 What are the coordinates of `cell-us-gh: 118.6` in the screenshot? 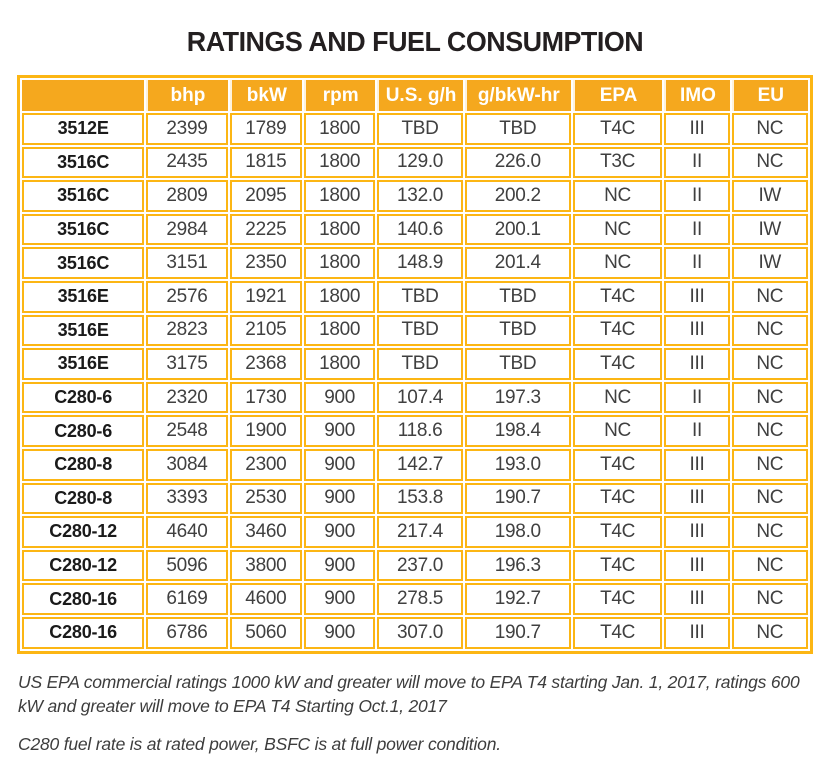 It's located at (420, 431).